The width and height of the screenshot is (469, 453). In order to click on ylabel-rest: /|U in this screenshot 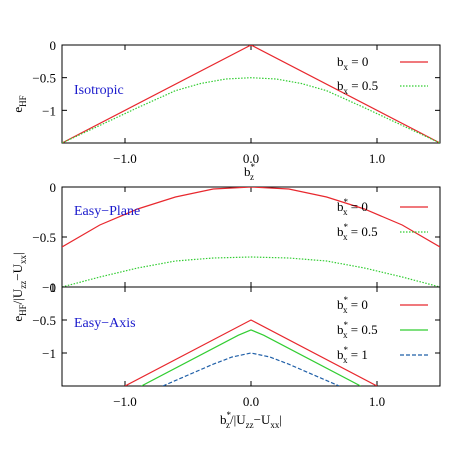, I will do `click(17, 296)`.